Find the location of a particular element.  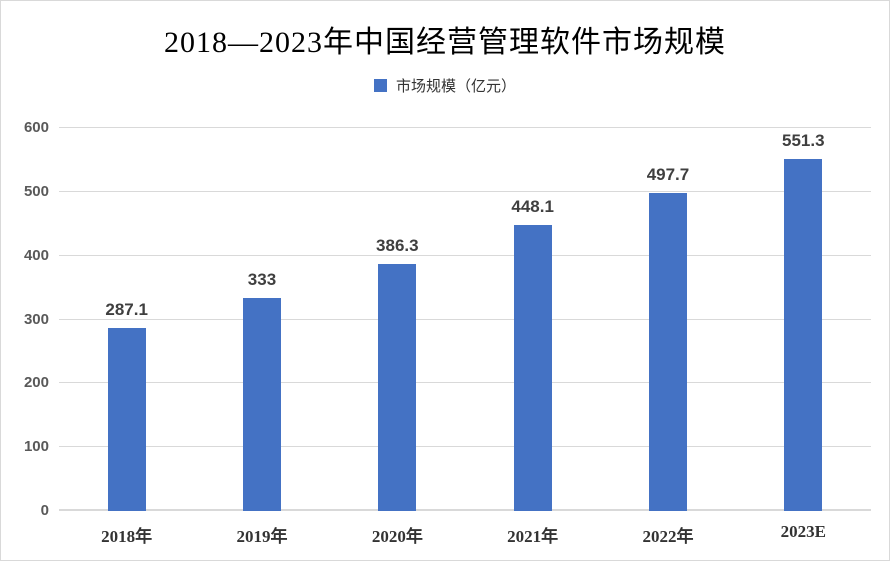

y-tick-label: 200 is located at coordinates (36, 383).